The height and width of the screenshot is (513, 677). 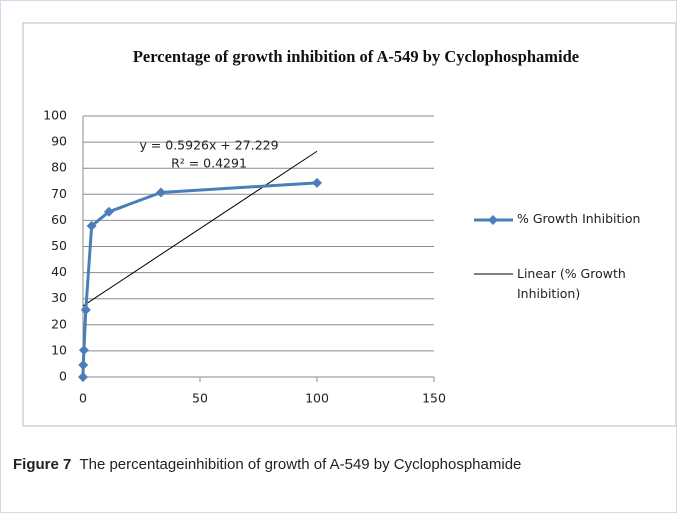 I want to click on x-tick-label: 0, so click(x=83, y=398).